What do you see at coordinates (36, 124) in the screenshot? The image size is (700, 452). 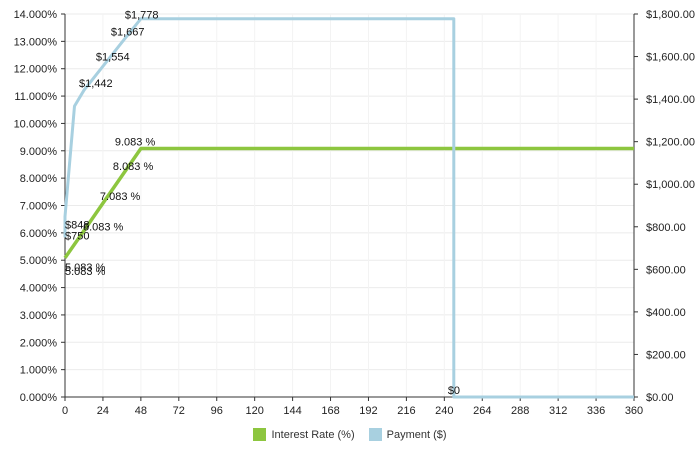 I see `y-left-tick-label: 10.000%` at bounding box center [36, 124].